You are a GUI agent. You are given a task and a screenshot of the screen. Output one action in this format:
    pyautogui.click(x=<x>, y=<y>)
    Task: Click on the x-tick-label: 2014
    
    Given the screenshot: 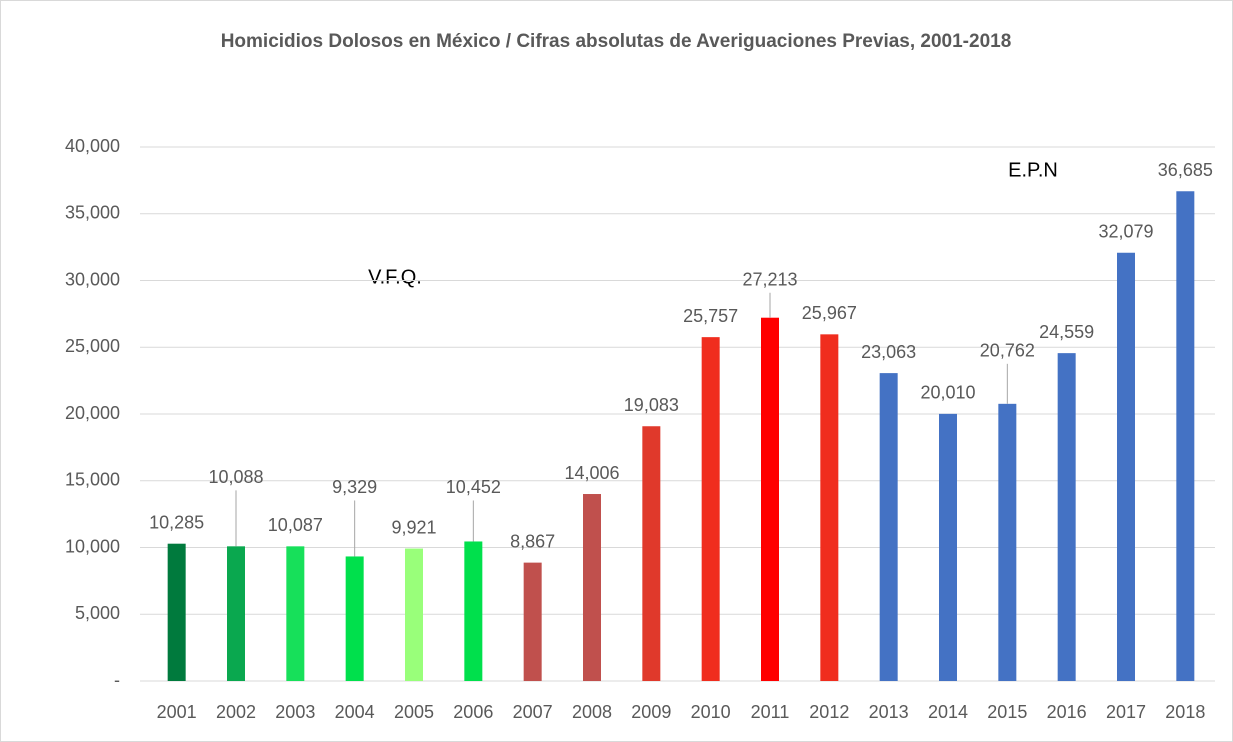 What is the action you would take?
    pyautogui.click(x=948, y=712)
    